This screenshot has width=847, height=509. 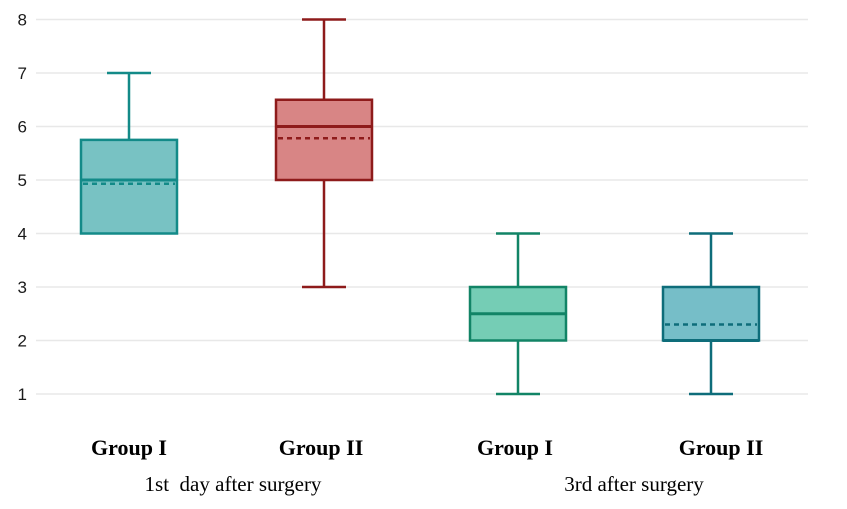 I want to click on group-label-3: Group I, so click(x=515, y=447).